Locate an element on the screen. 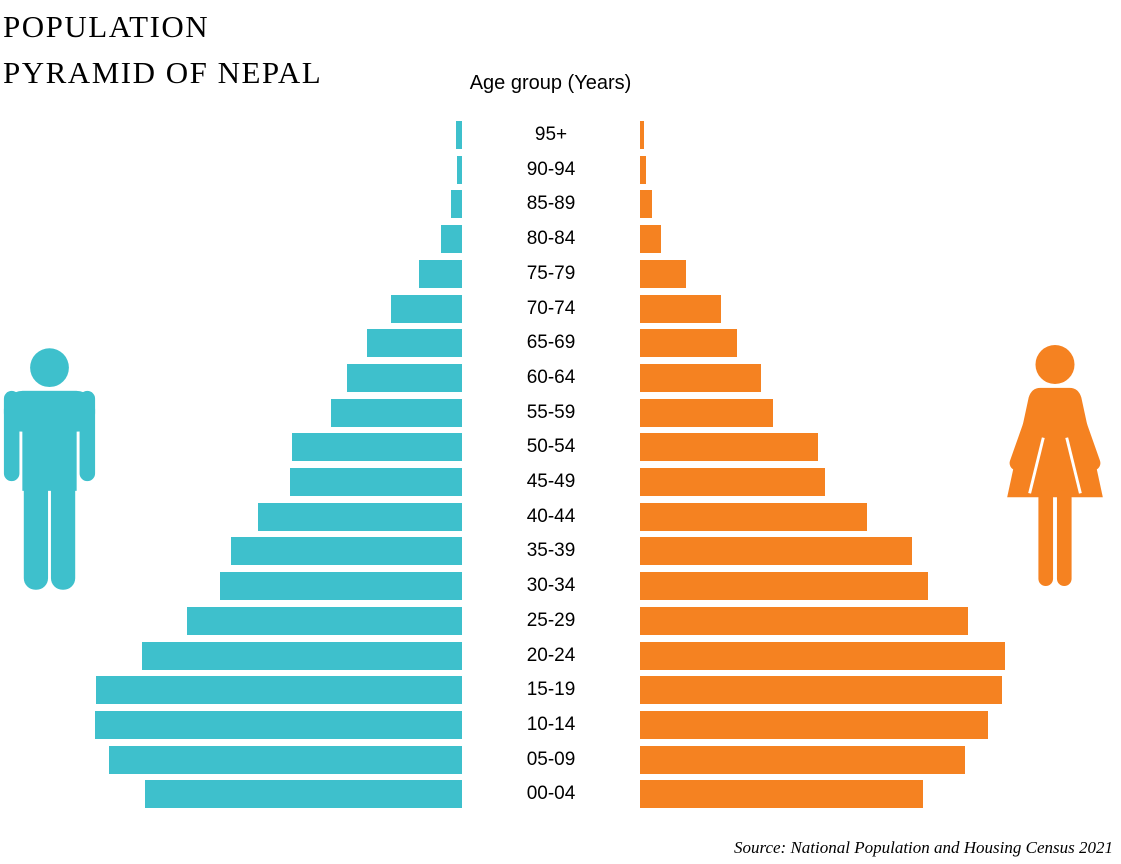 Image resolution: width=1121 pixels, height=864 pixels. age-group-label: 80-84 is located at coordinates (551, 238).